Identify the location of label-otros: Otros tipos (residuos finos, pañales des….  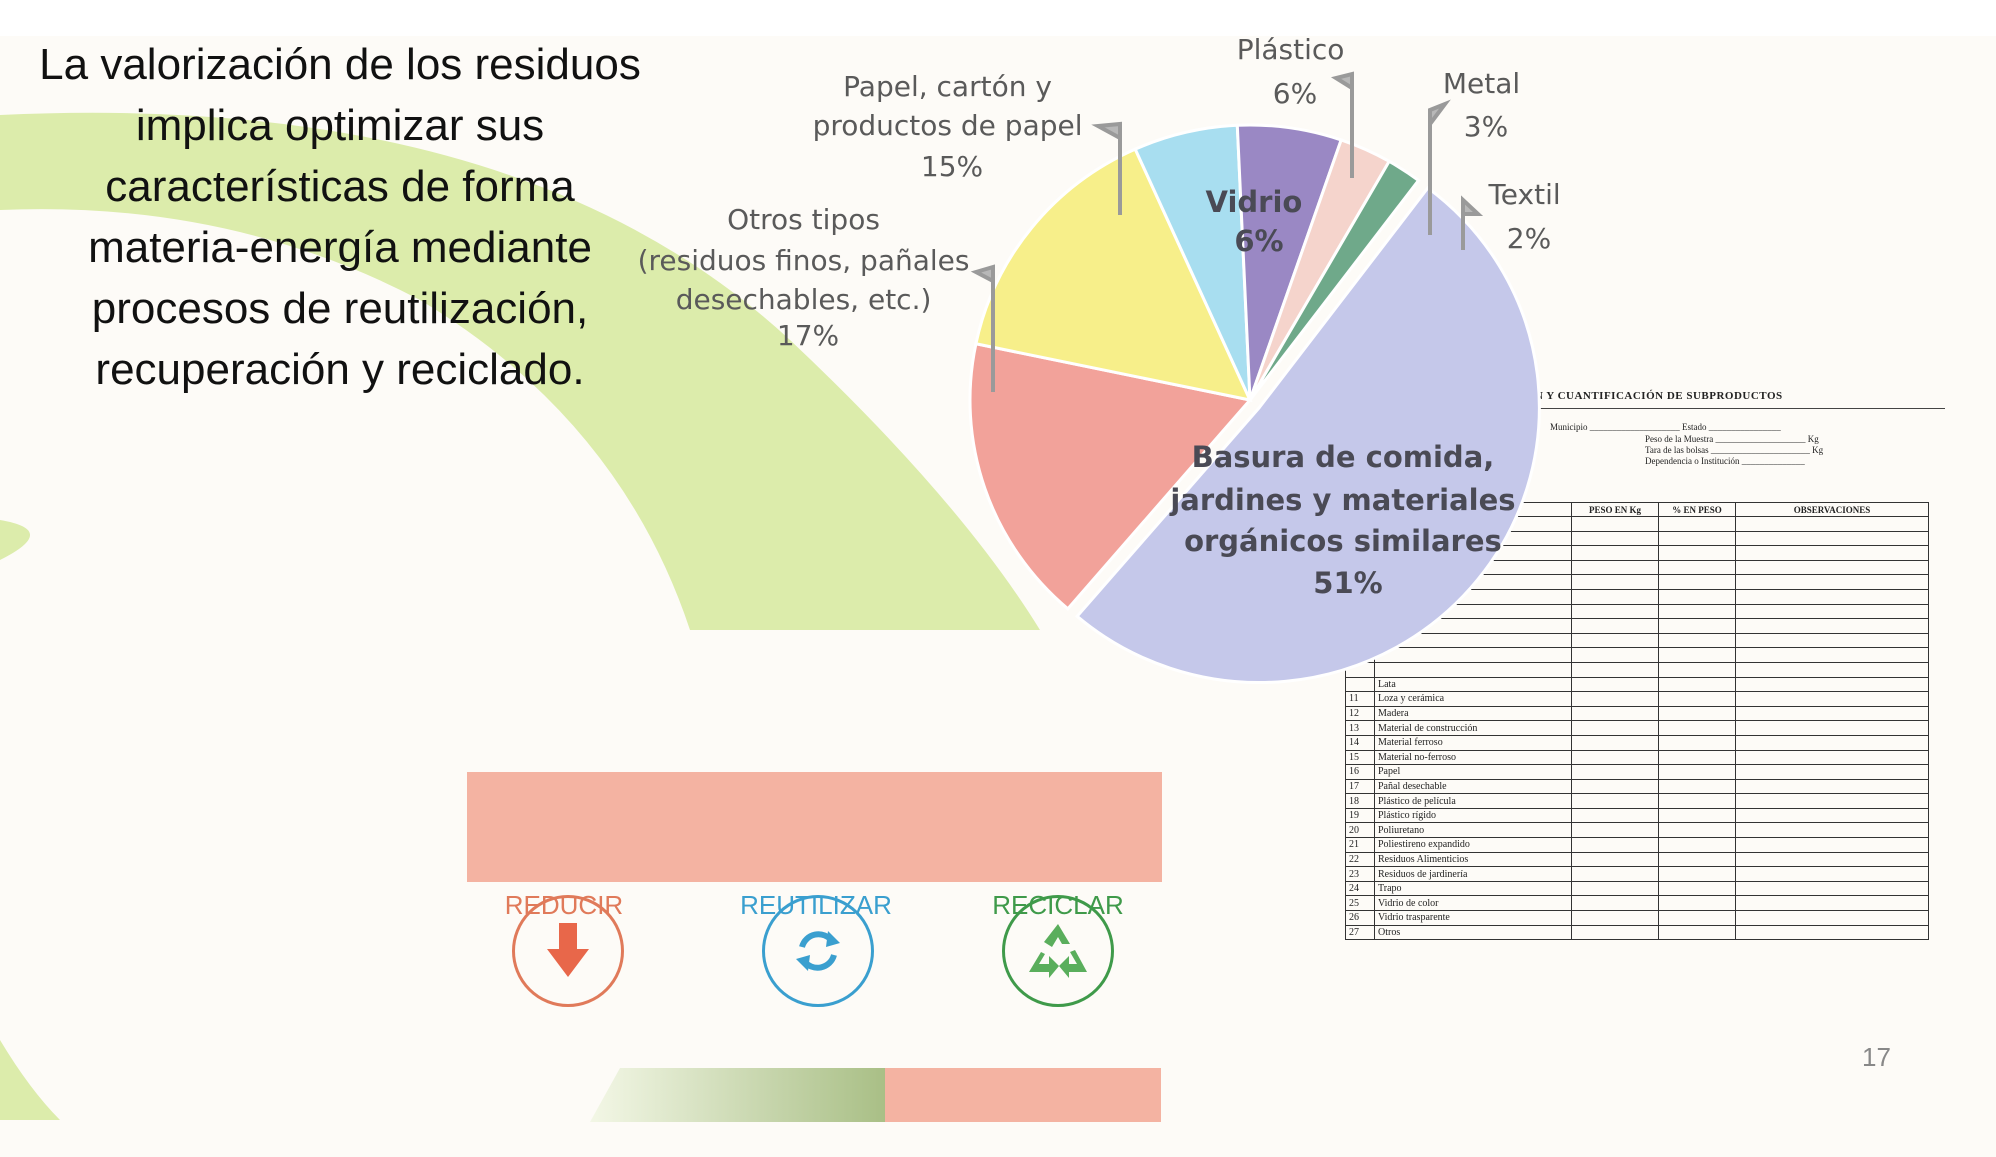
(808, 277).